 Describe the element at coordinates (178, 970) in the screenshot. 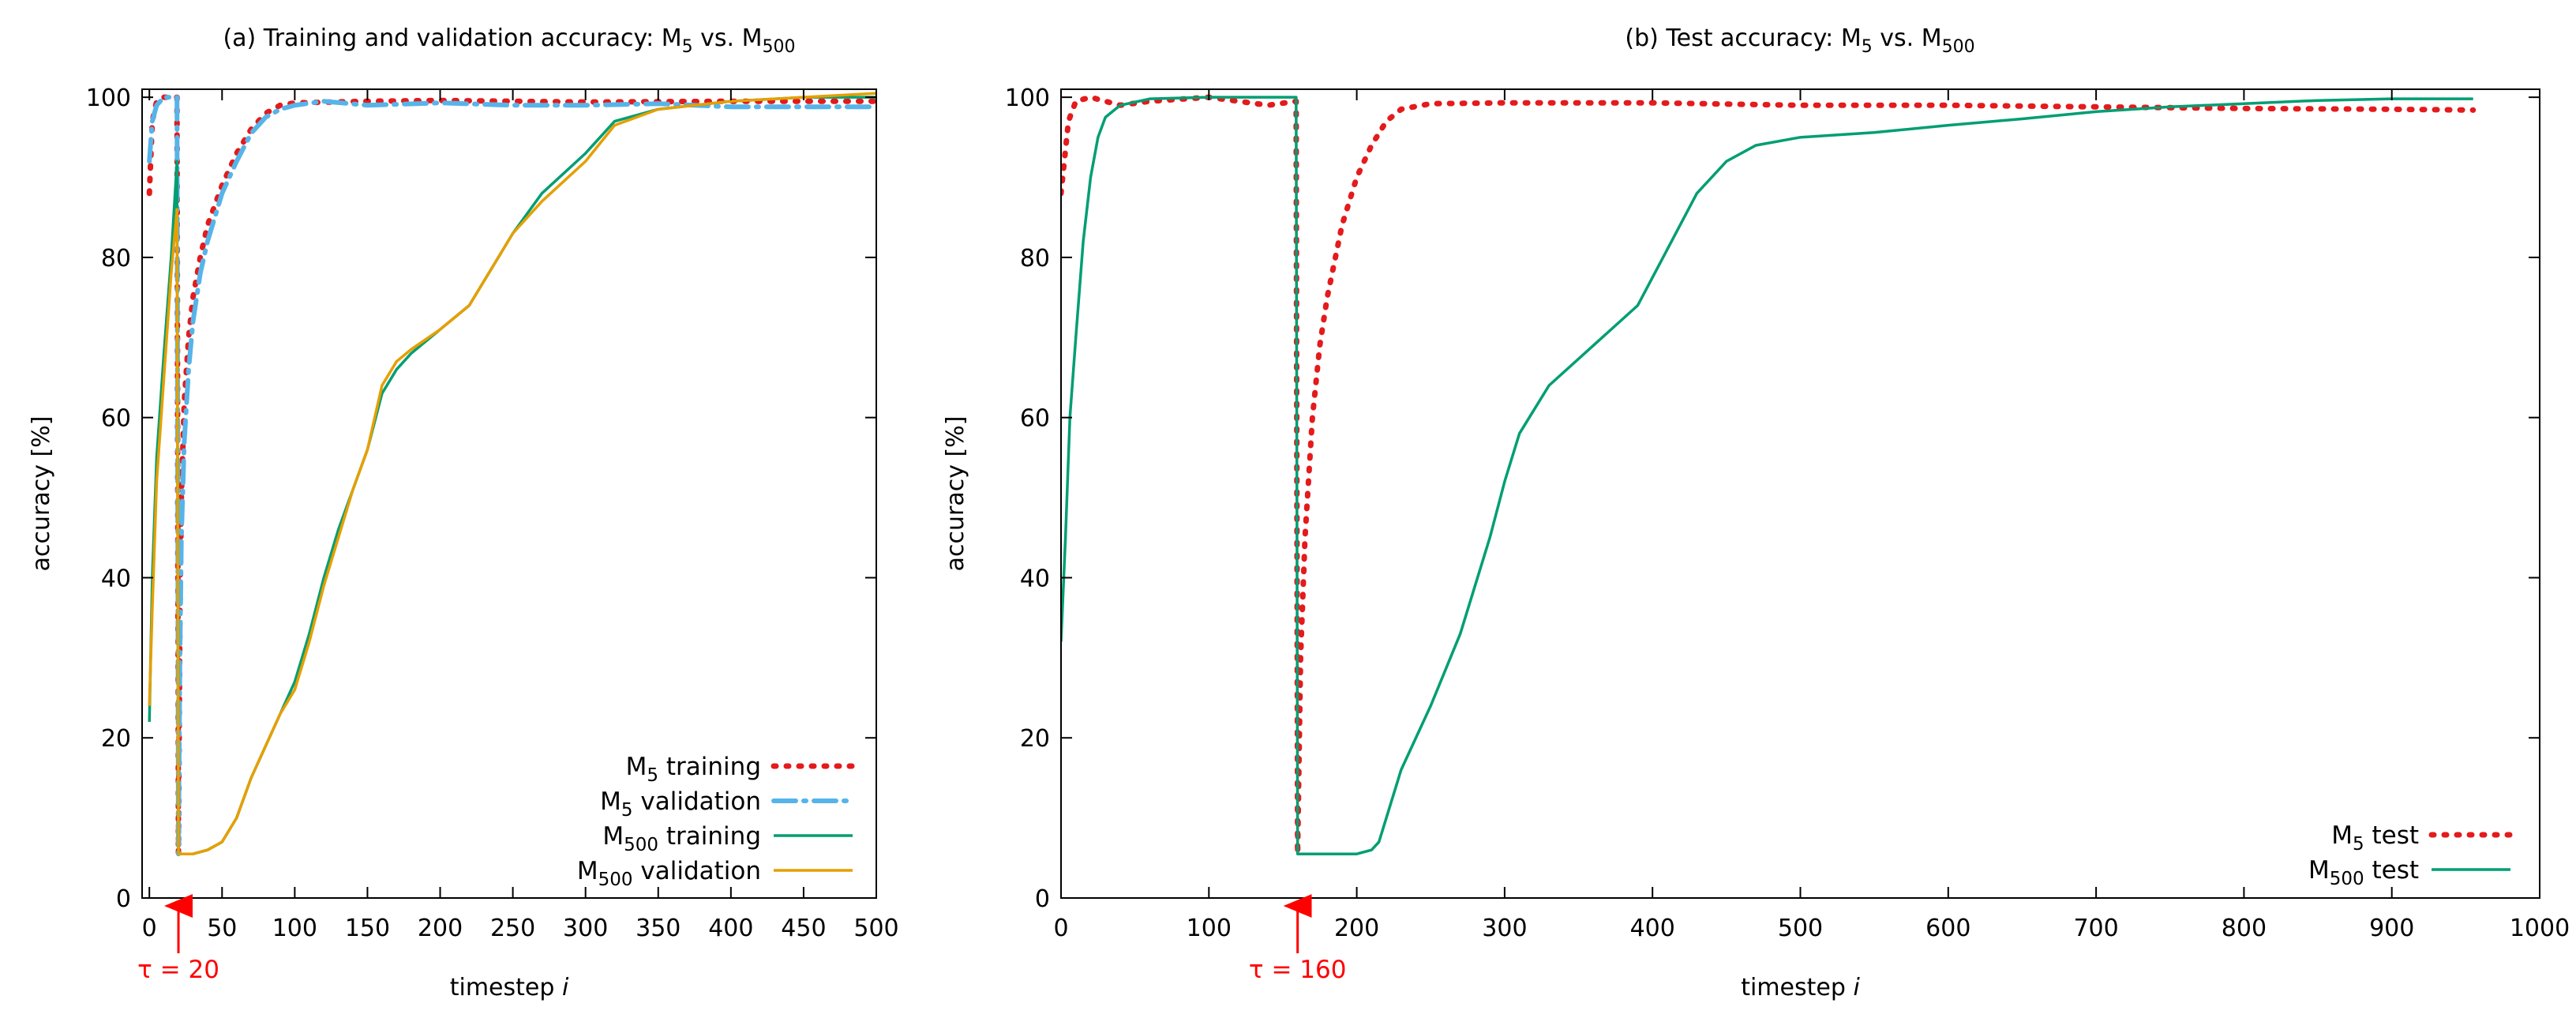

I see `tau-annotation: τ = 20` at that location.